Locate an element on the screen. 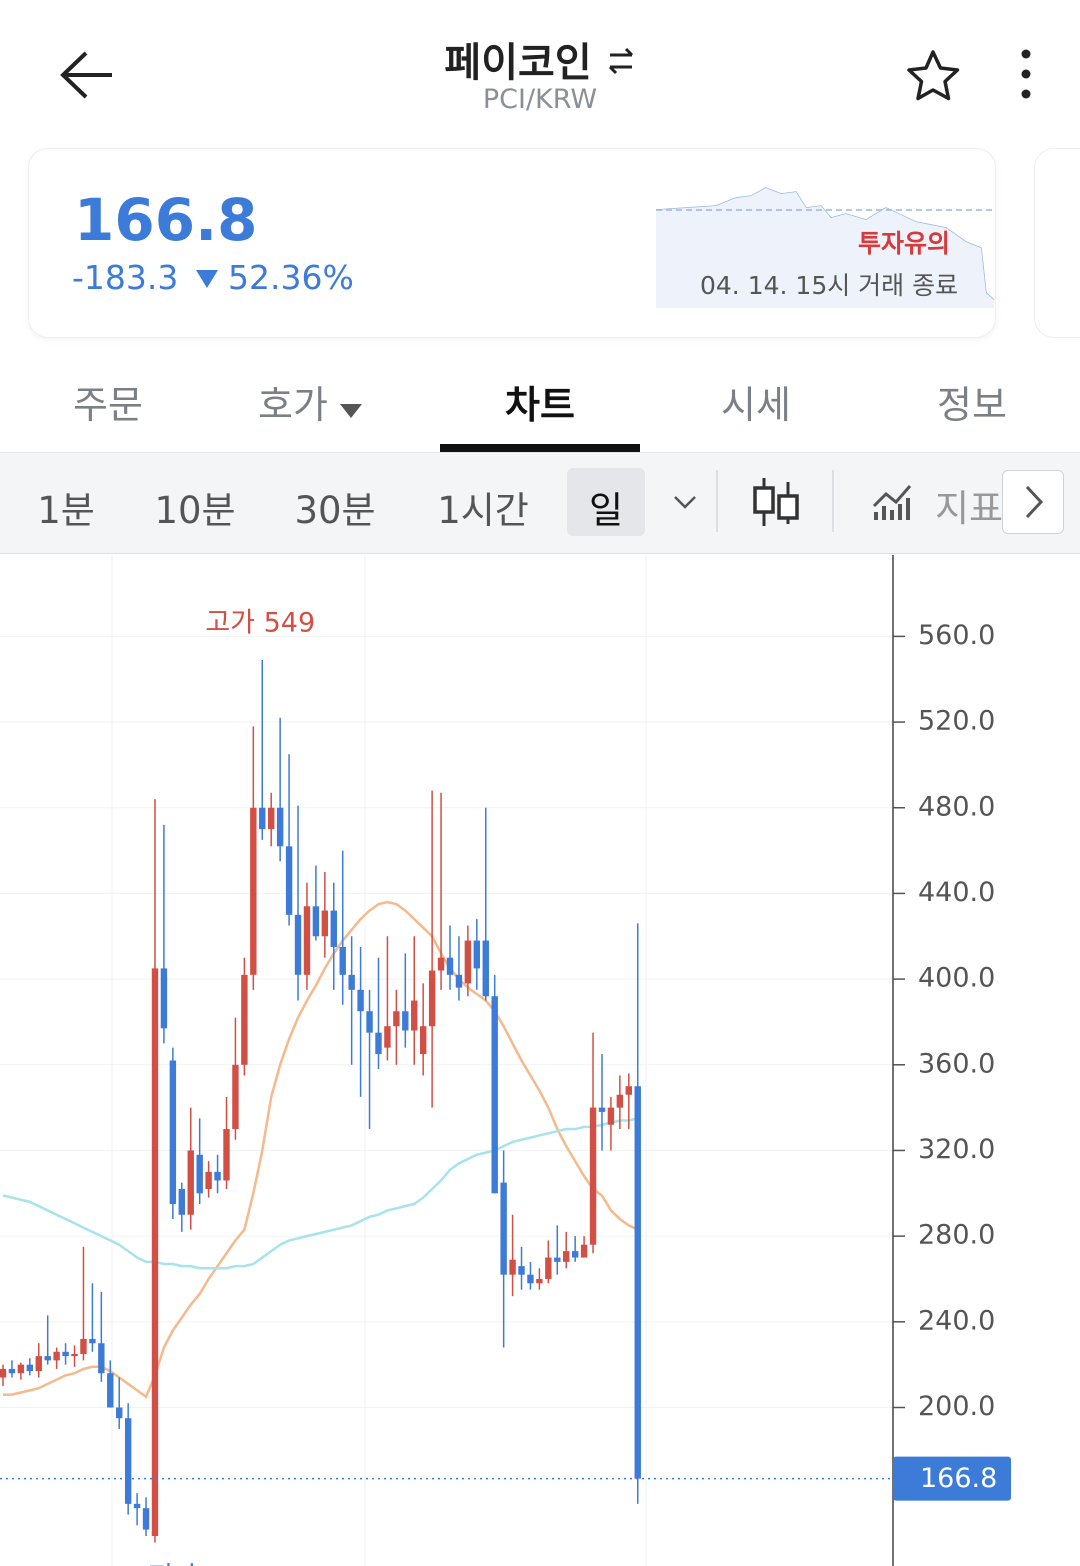 The width and height of the screenshot is (1080, 1566). y-tick-label: 320.0 is located at coordinates (956, 1149).